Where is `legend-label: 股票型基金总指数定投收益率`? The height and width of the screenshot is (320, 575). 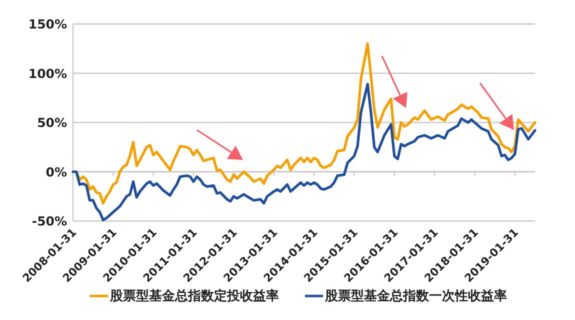 legend-label: 股票型基金总指数定投收益率 is located at coordinates (194, 296).